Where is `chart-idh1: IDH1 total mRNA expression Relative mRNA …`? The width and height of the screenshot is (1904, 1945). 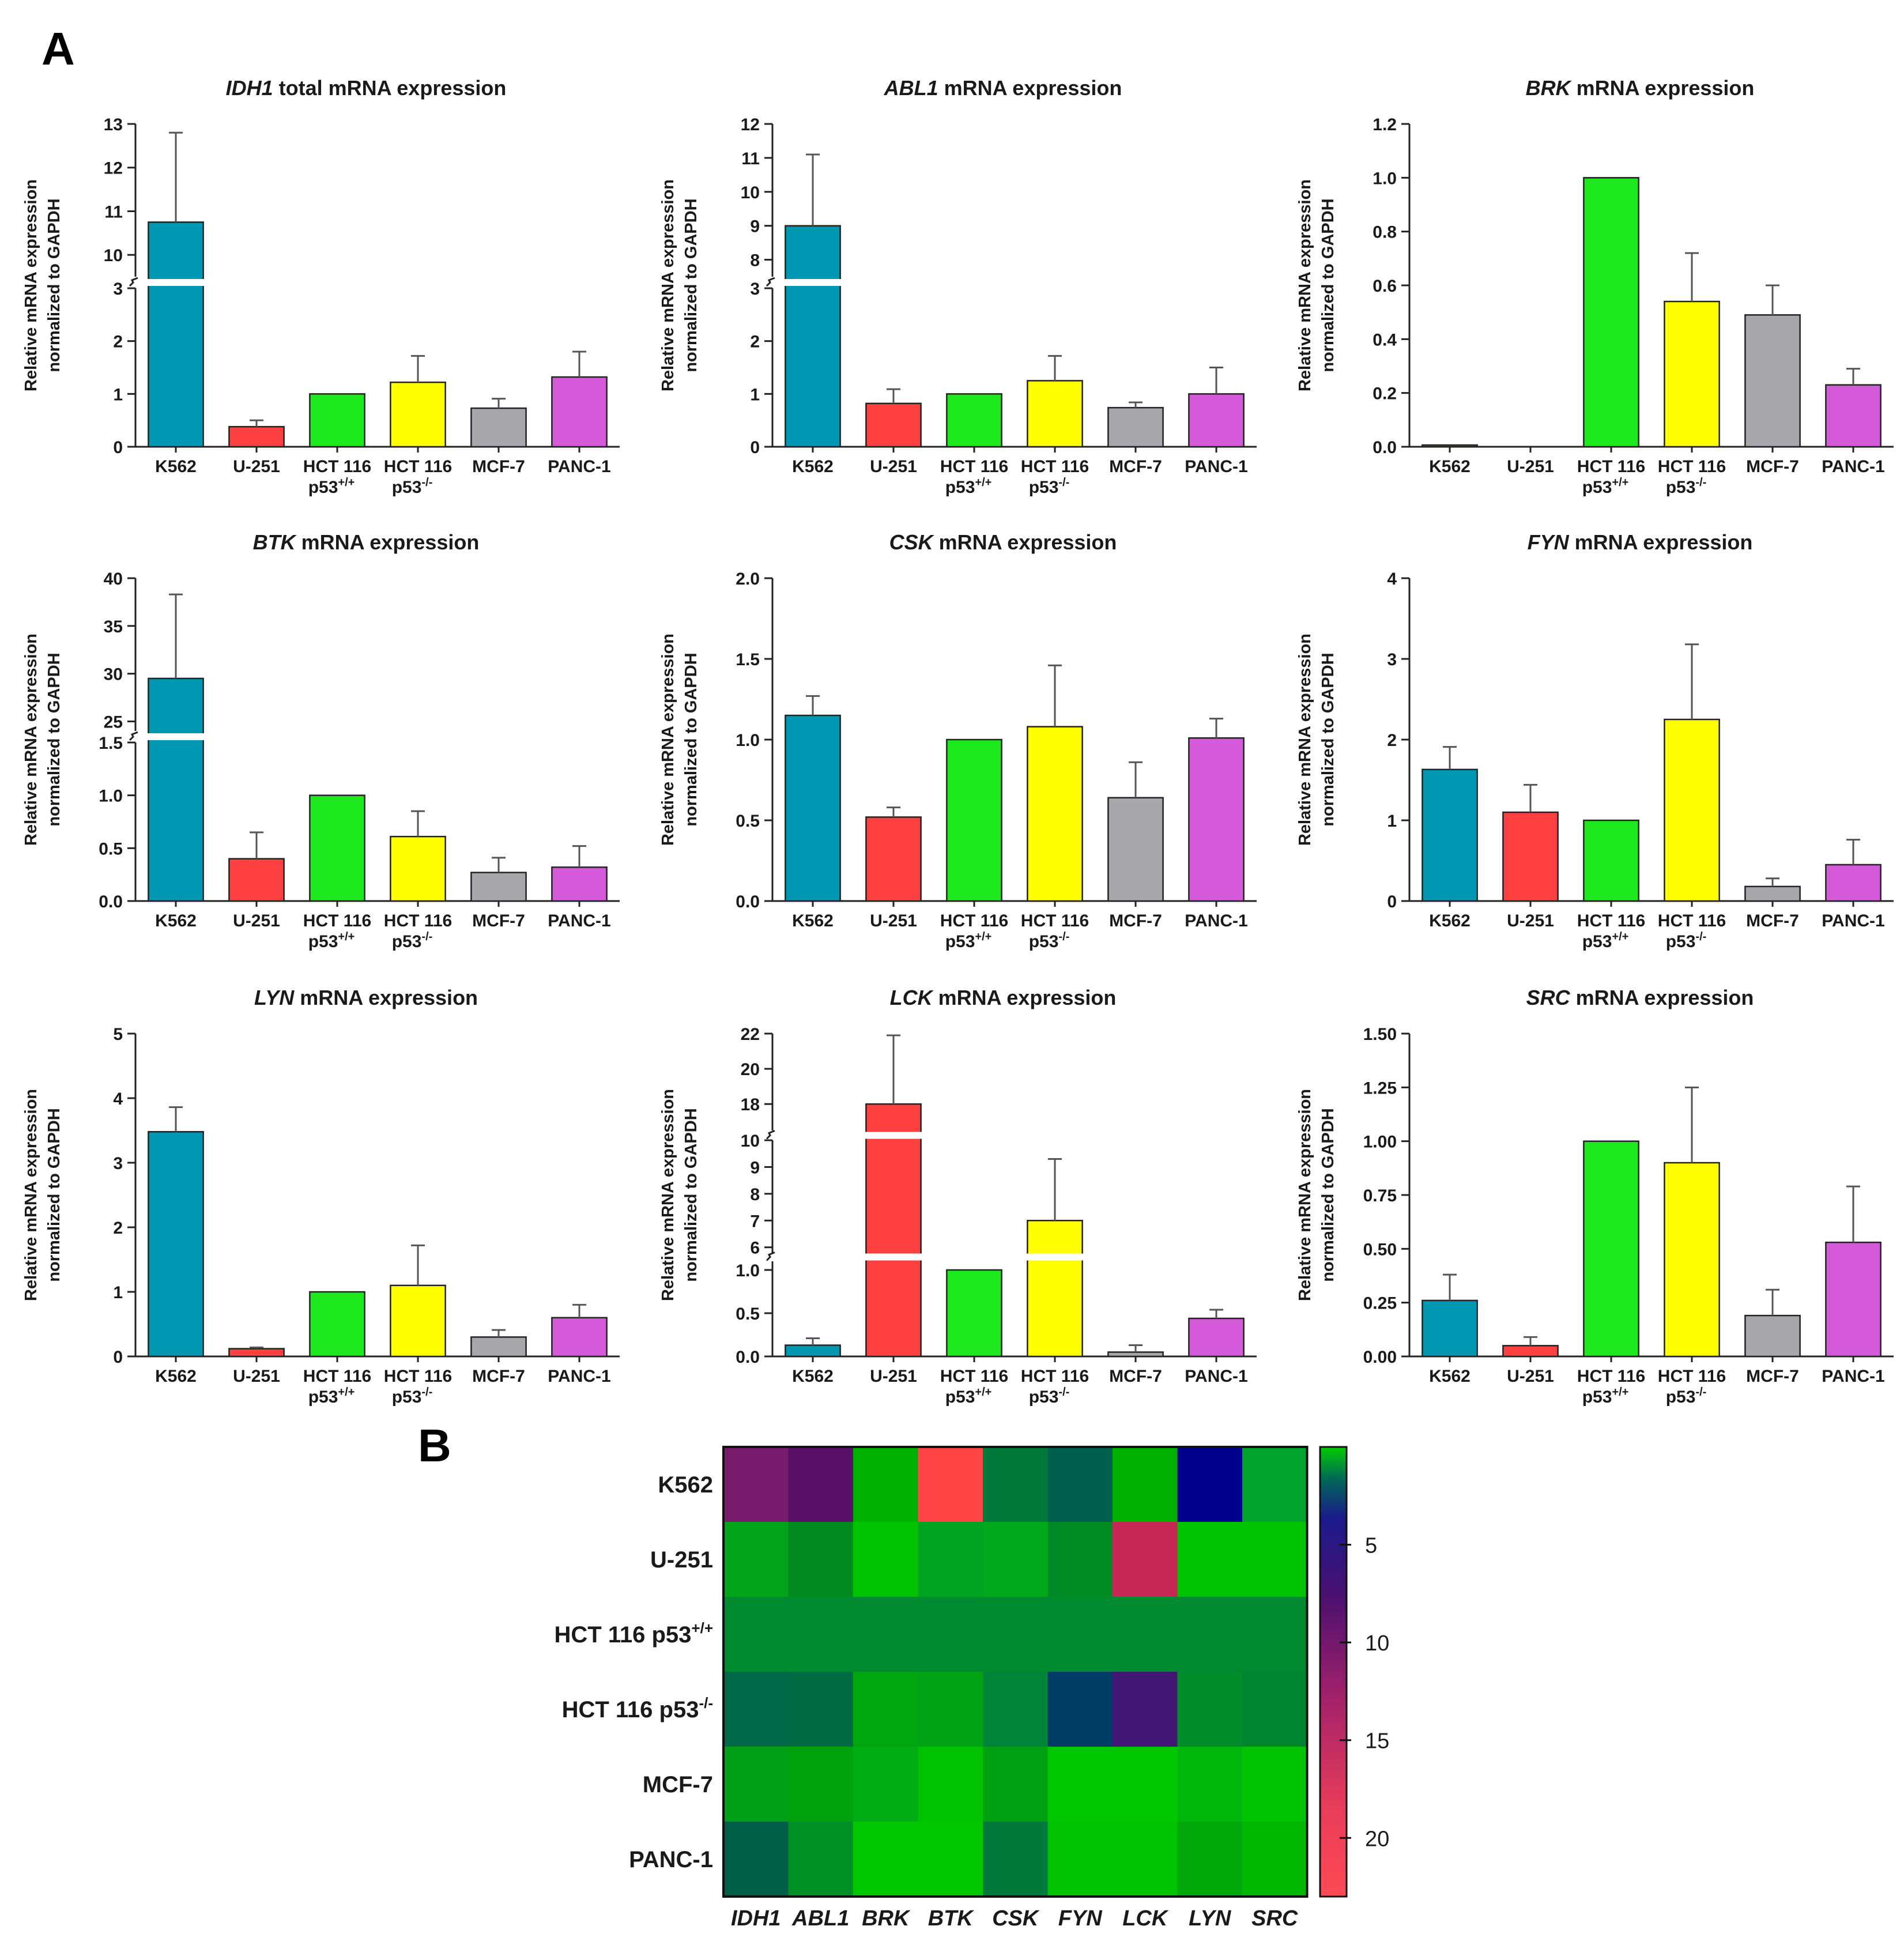
chart-idh1: IDH1 total mRNA expression Relative mRNA … is located at coordinates (321, 286).